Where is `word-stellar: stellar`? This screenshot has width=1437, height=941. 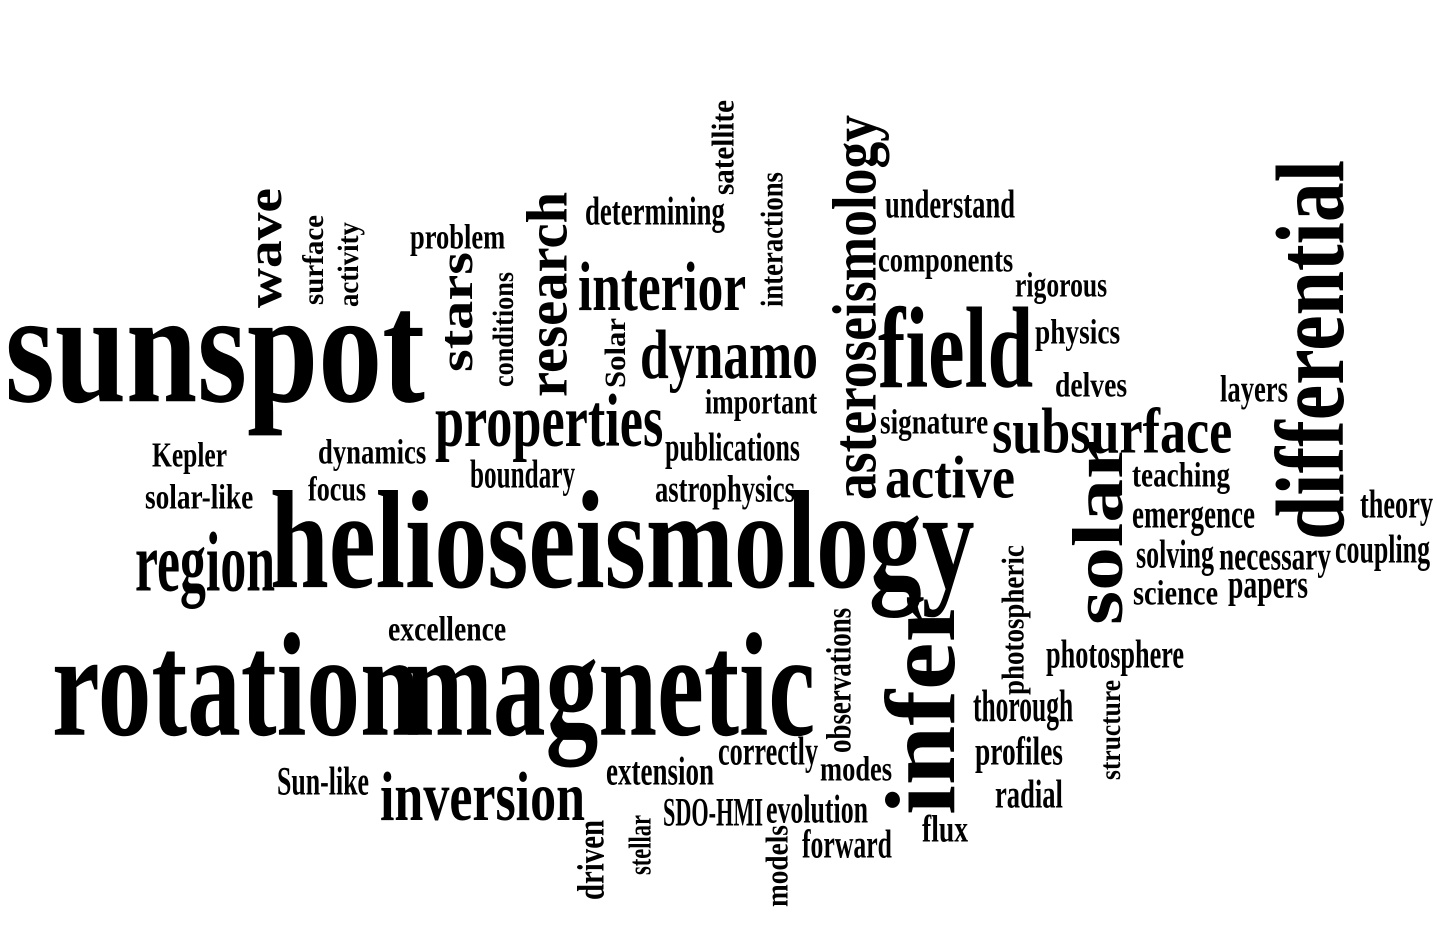 word-stellar: stellar is located at coordinates (641, 845).